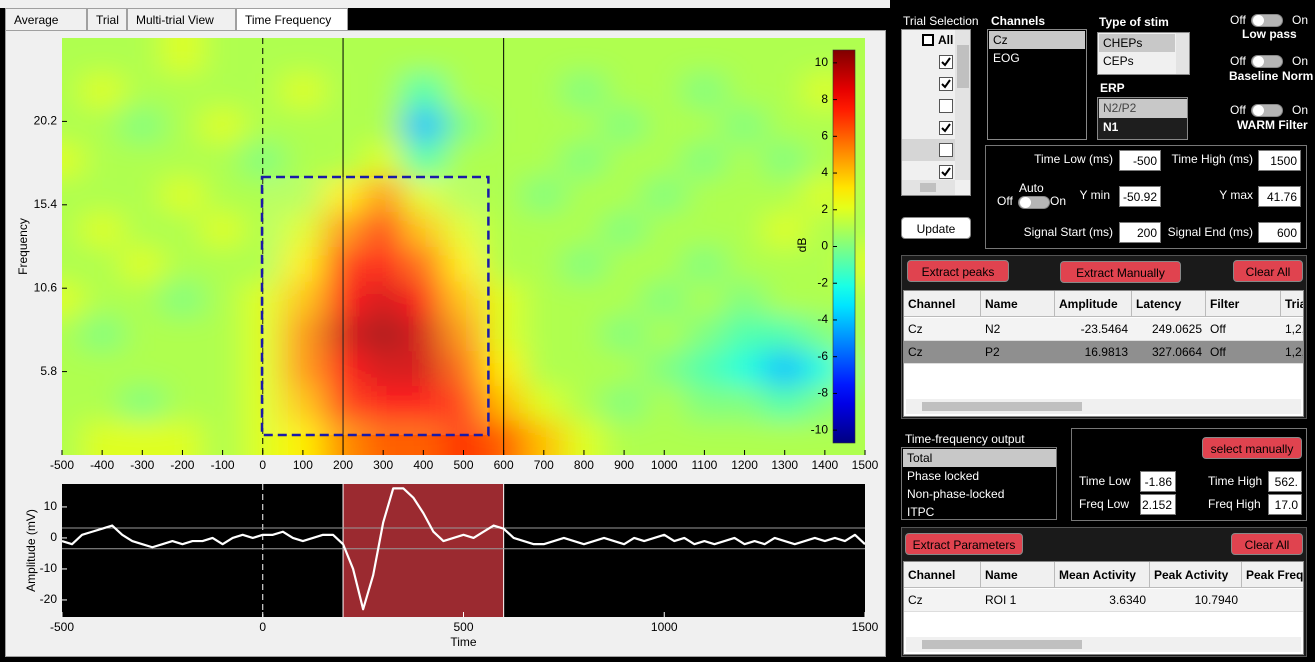  Describe the element at coordinates (1006, 58) in the screenshot. I see `channel-item: EOG` at that location.